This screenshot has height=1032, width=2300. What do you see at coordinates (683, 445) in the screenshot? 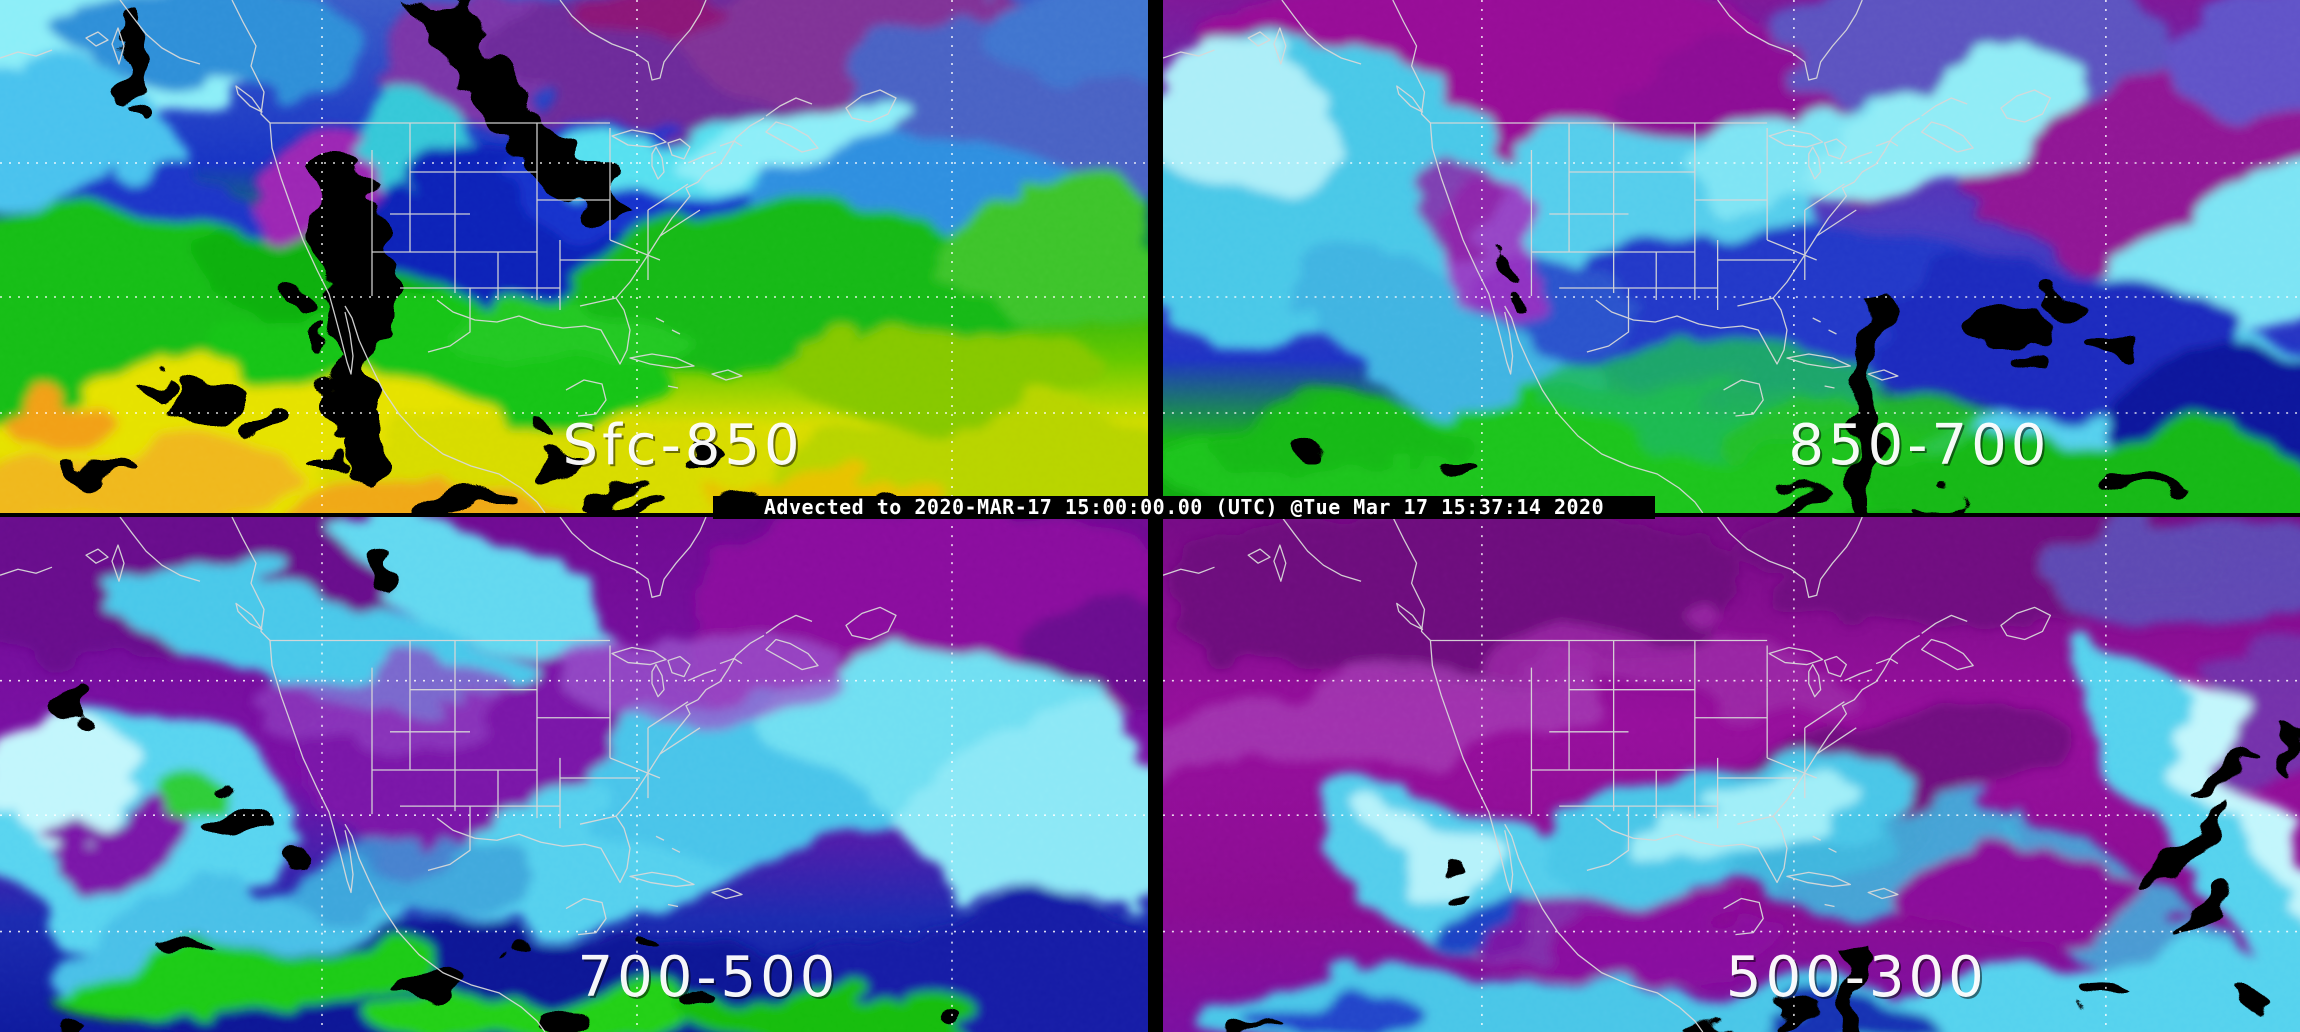
I see `panel-label-sfc-850: Sfc-850` at bounding box center [683, 445].